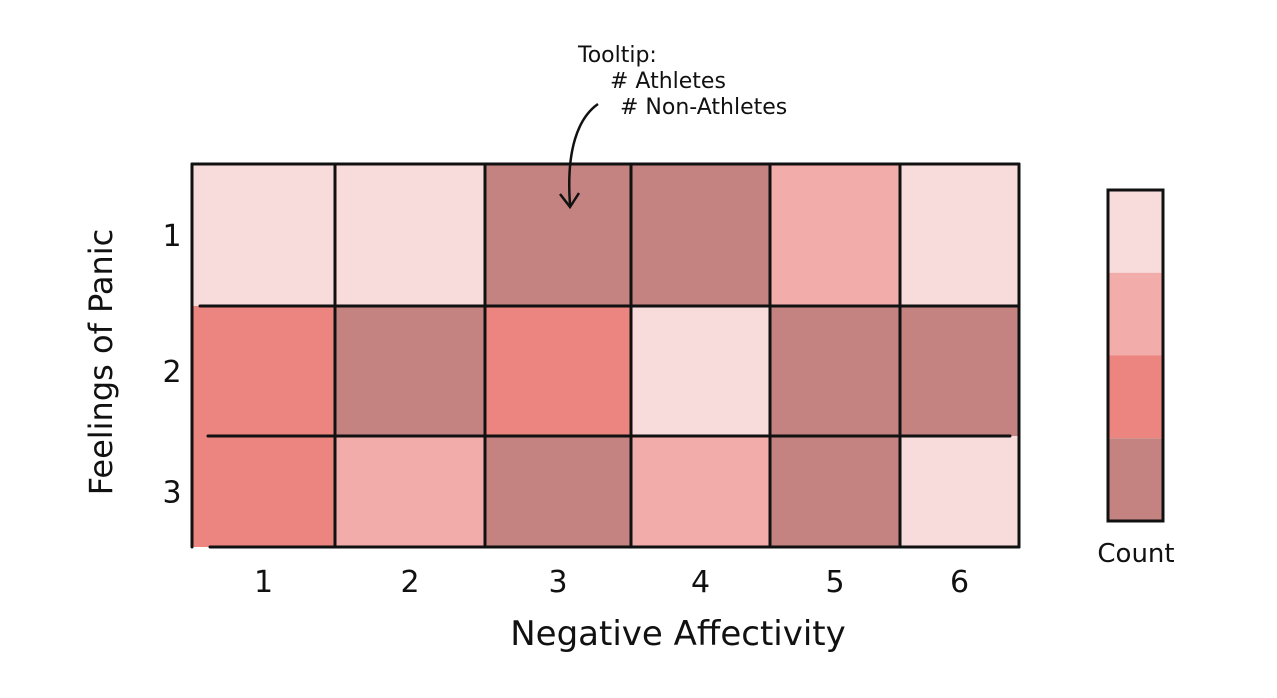  I want to click on x-tick-5: 5, so click(834, 582).